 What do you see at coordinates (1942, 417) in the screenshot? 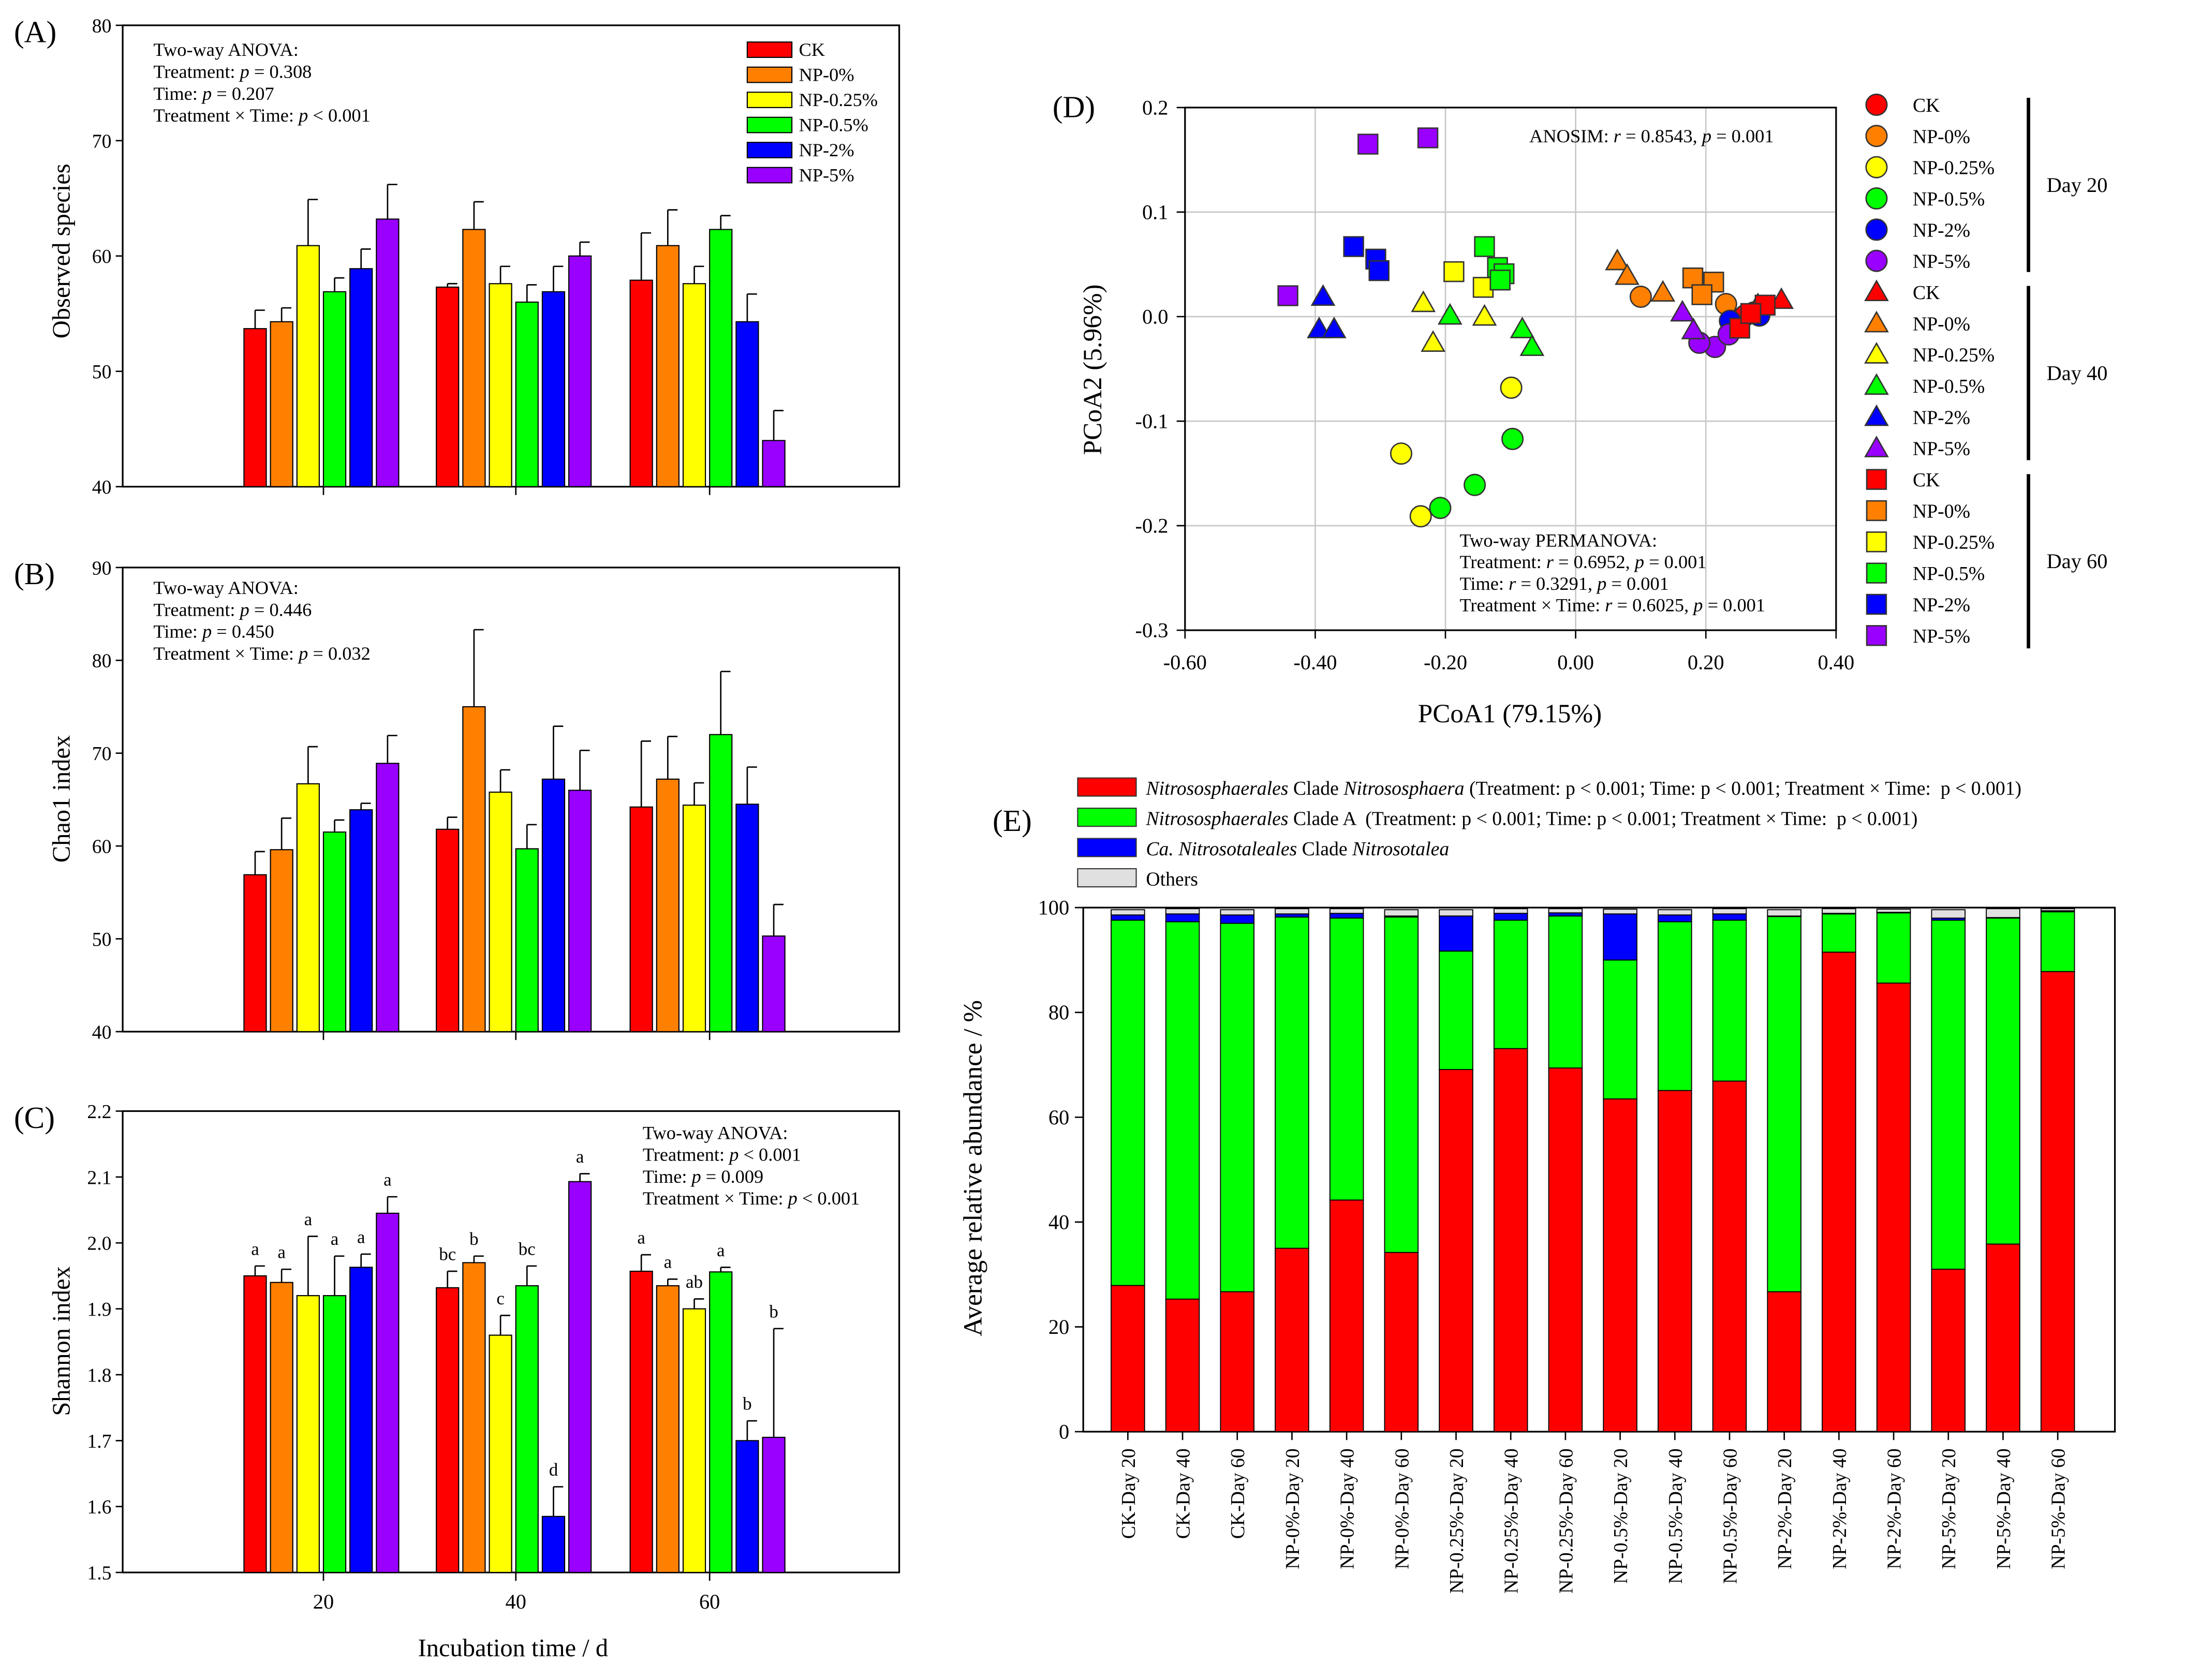
I see `legend-label: NP-2%` at bounding box center [1942, 417].